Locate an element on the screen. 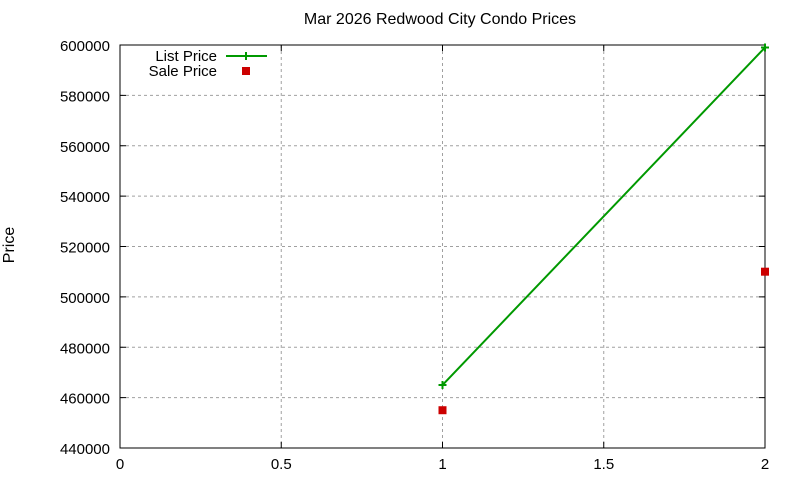 The height and width of the screenshot is (480, 800). y-tick-label: 460000 is located at coordinates (85, 399).